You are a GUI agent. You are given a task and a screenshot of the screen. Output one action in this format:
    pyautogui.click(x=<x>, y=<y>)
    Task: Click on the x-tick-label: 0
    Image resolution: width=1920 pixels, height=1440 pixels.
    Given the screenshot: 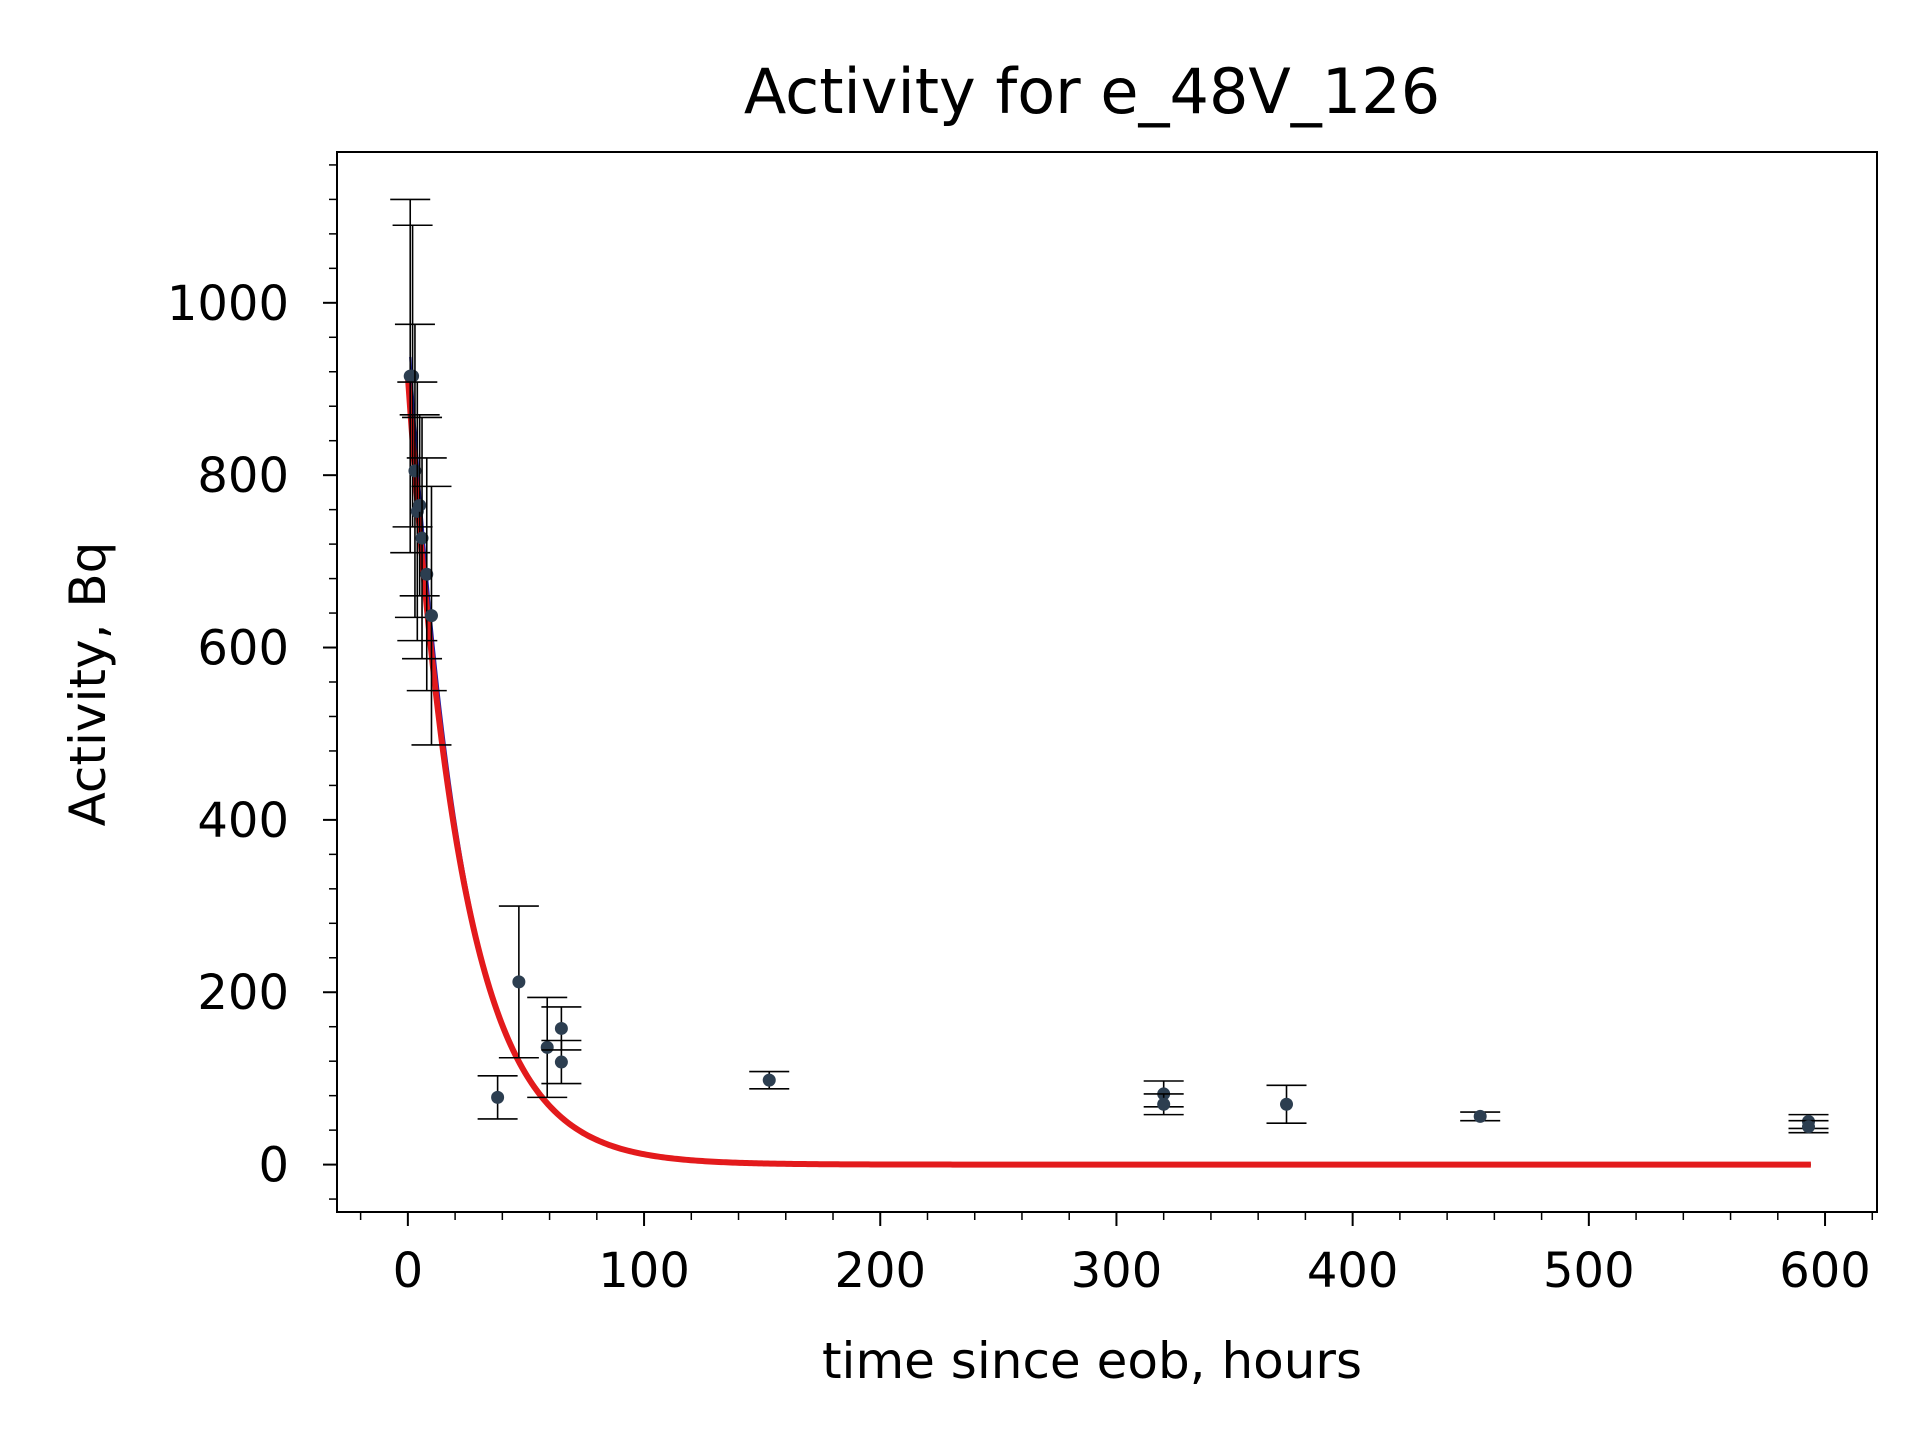 What is the action you would take?
    pyautogui.click(x=408, y=1271)
    